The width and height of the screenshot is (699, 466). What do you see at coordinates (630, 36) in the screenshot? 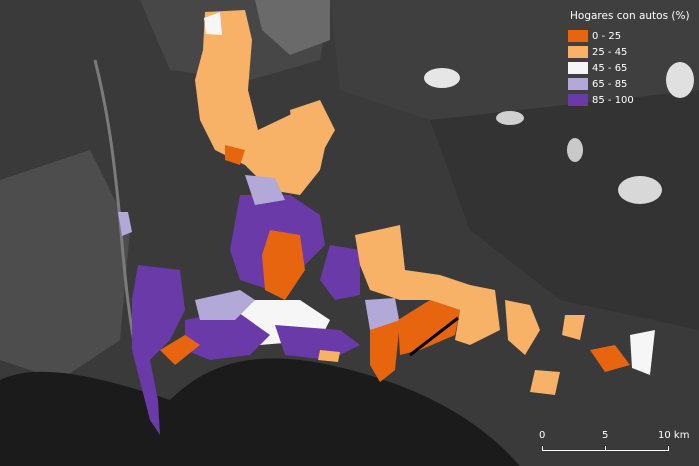
I see `legend-item: 0 - 25` at bounding box center [630, 36].